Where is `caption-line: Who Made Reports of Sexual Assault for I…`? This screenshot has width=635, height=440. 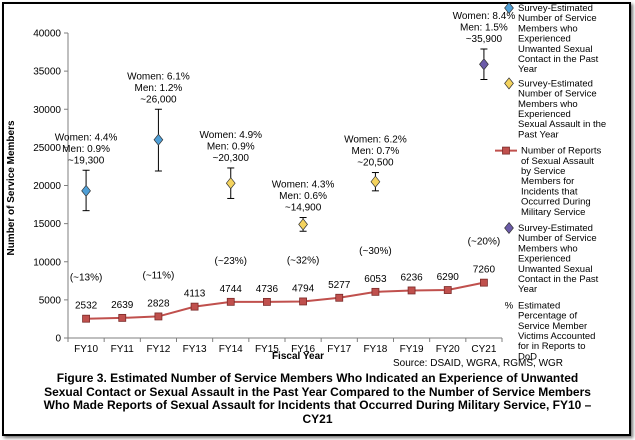 caption-line: Who Made Reports of Sexual Assault for I… is located at coordinates (317, 405).